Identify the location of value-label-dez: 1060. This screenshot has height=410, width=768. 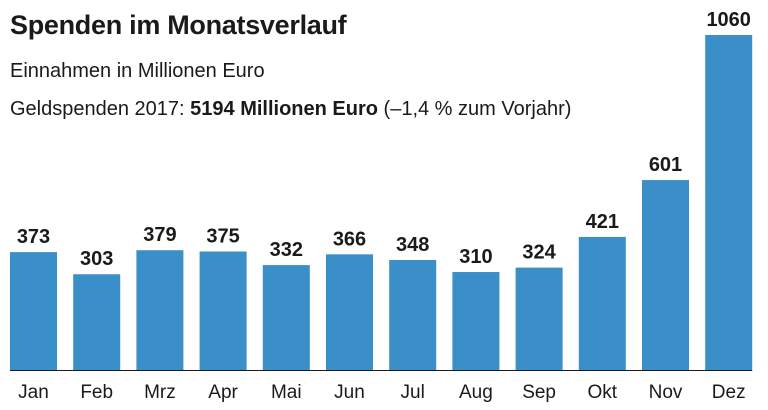
(728, 20).